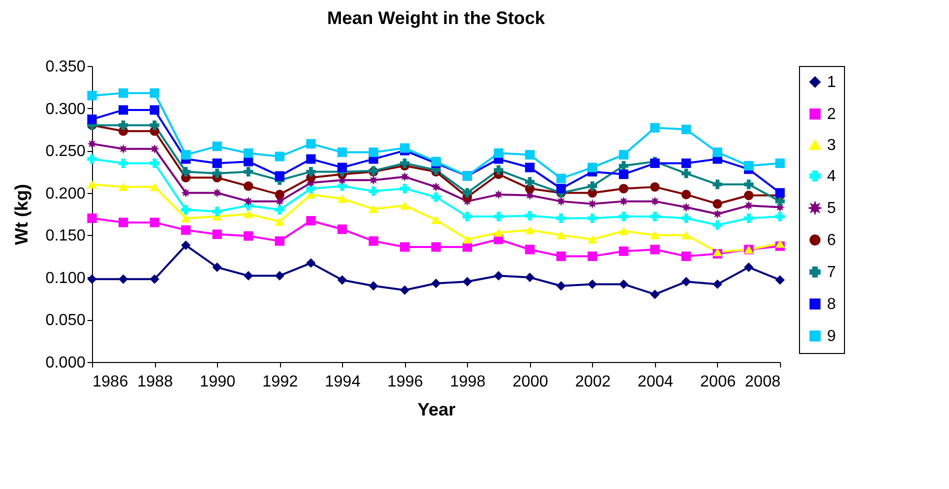 The image size is (949, 489). I want to click on x-tick-label: 1986, so click(110, 382).